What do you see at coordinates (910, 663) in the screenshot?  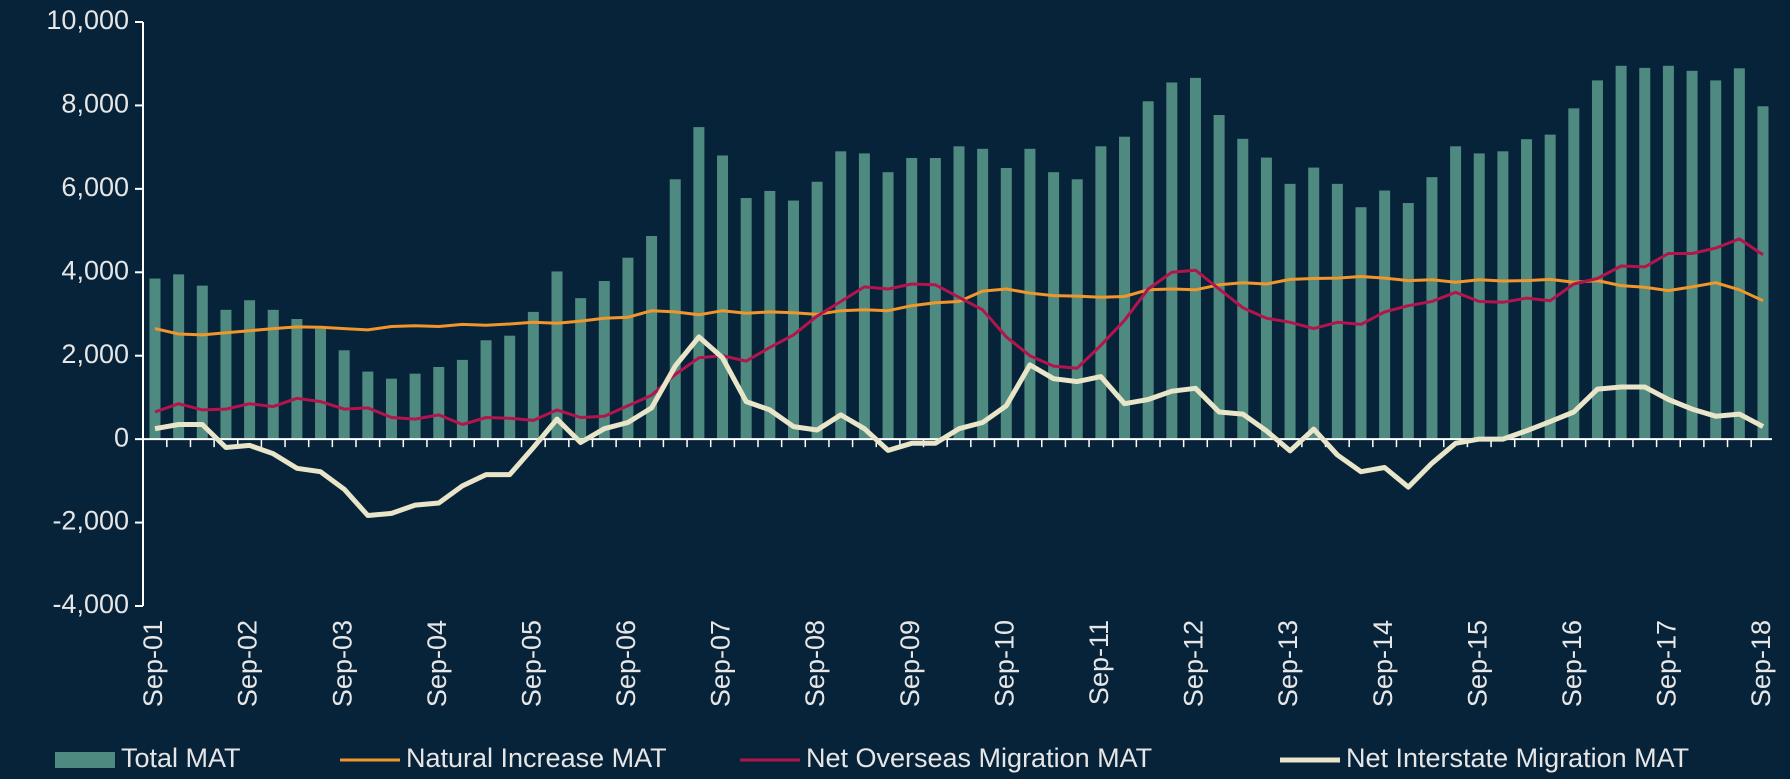 I see `x-tick-label: Sep-09` at bounding box center [910, 663].